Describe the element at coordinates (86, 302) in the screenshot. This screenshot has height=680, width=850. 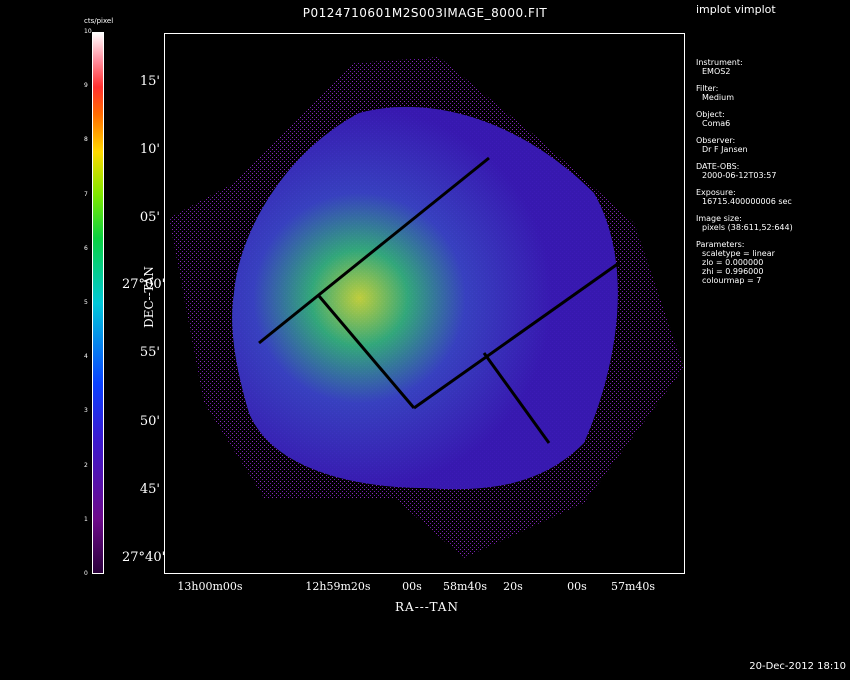
I see `colorbar-tick-label: 5` at that location.